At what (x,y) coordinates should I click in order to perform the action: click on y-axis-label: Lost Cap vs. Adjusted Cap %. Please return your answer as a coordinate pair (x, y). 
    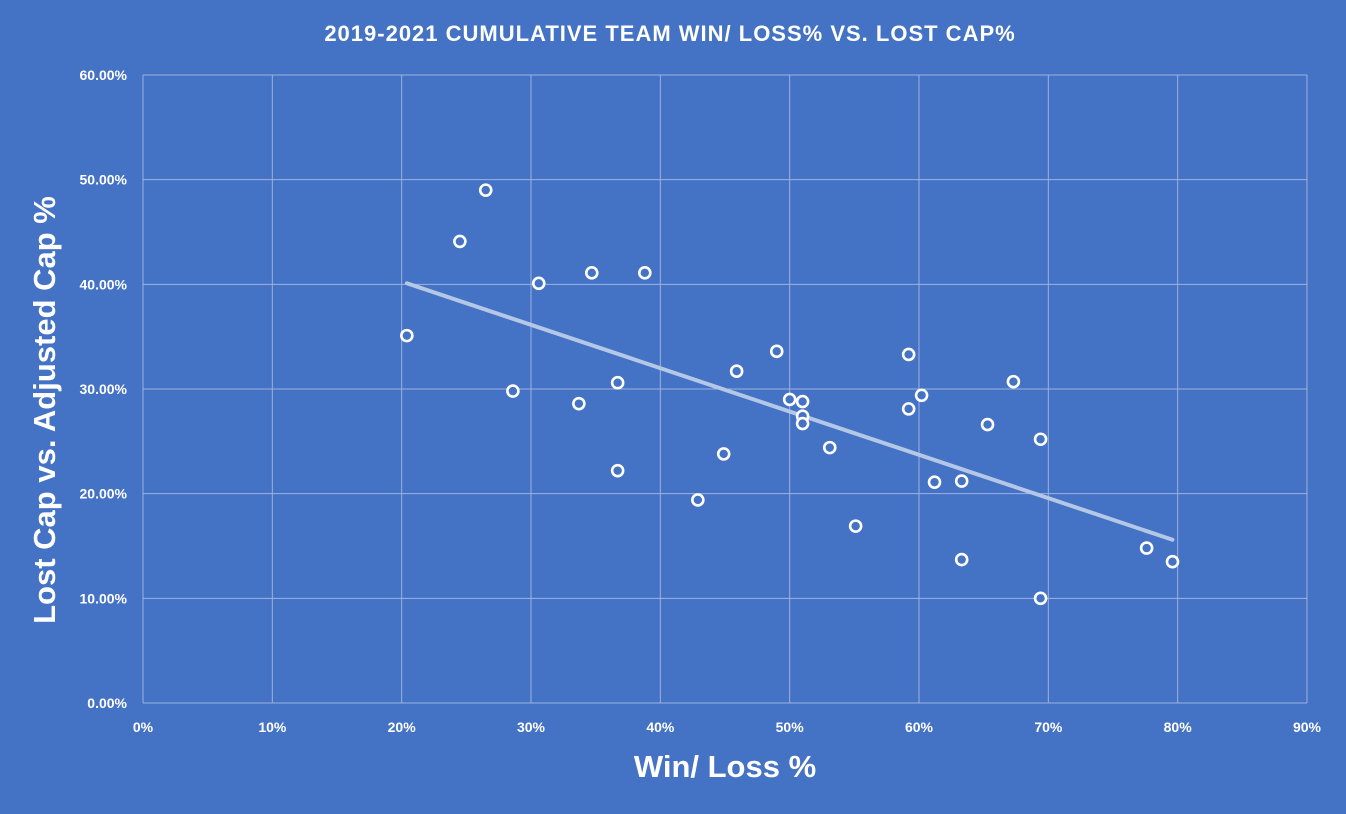
    Looking at the image, I should click on (44, 410).